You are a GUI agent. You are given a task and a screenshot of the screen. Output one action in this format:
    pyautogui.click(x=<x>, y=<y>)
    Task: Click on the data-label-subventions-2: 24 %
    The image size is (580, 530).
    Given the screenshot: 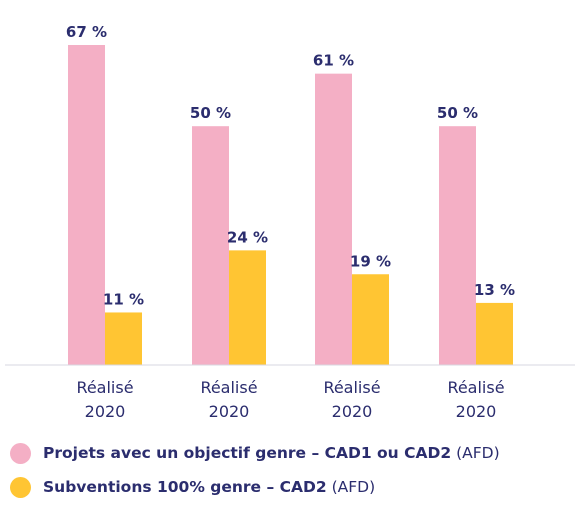 What is the action you would take?
    pyautogui.click(x=247, y=237)
    